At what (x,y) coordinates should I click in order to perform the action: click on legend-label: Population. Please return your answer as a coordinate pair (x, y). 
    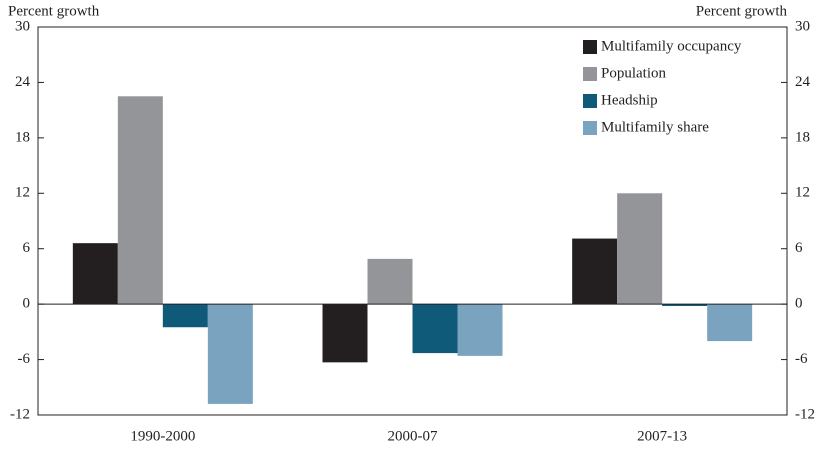
    Looking at the image, I should click on (634, 73).